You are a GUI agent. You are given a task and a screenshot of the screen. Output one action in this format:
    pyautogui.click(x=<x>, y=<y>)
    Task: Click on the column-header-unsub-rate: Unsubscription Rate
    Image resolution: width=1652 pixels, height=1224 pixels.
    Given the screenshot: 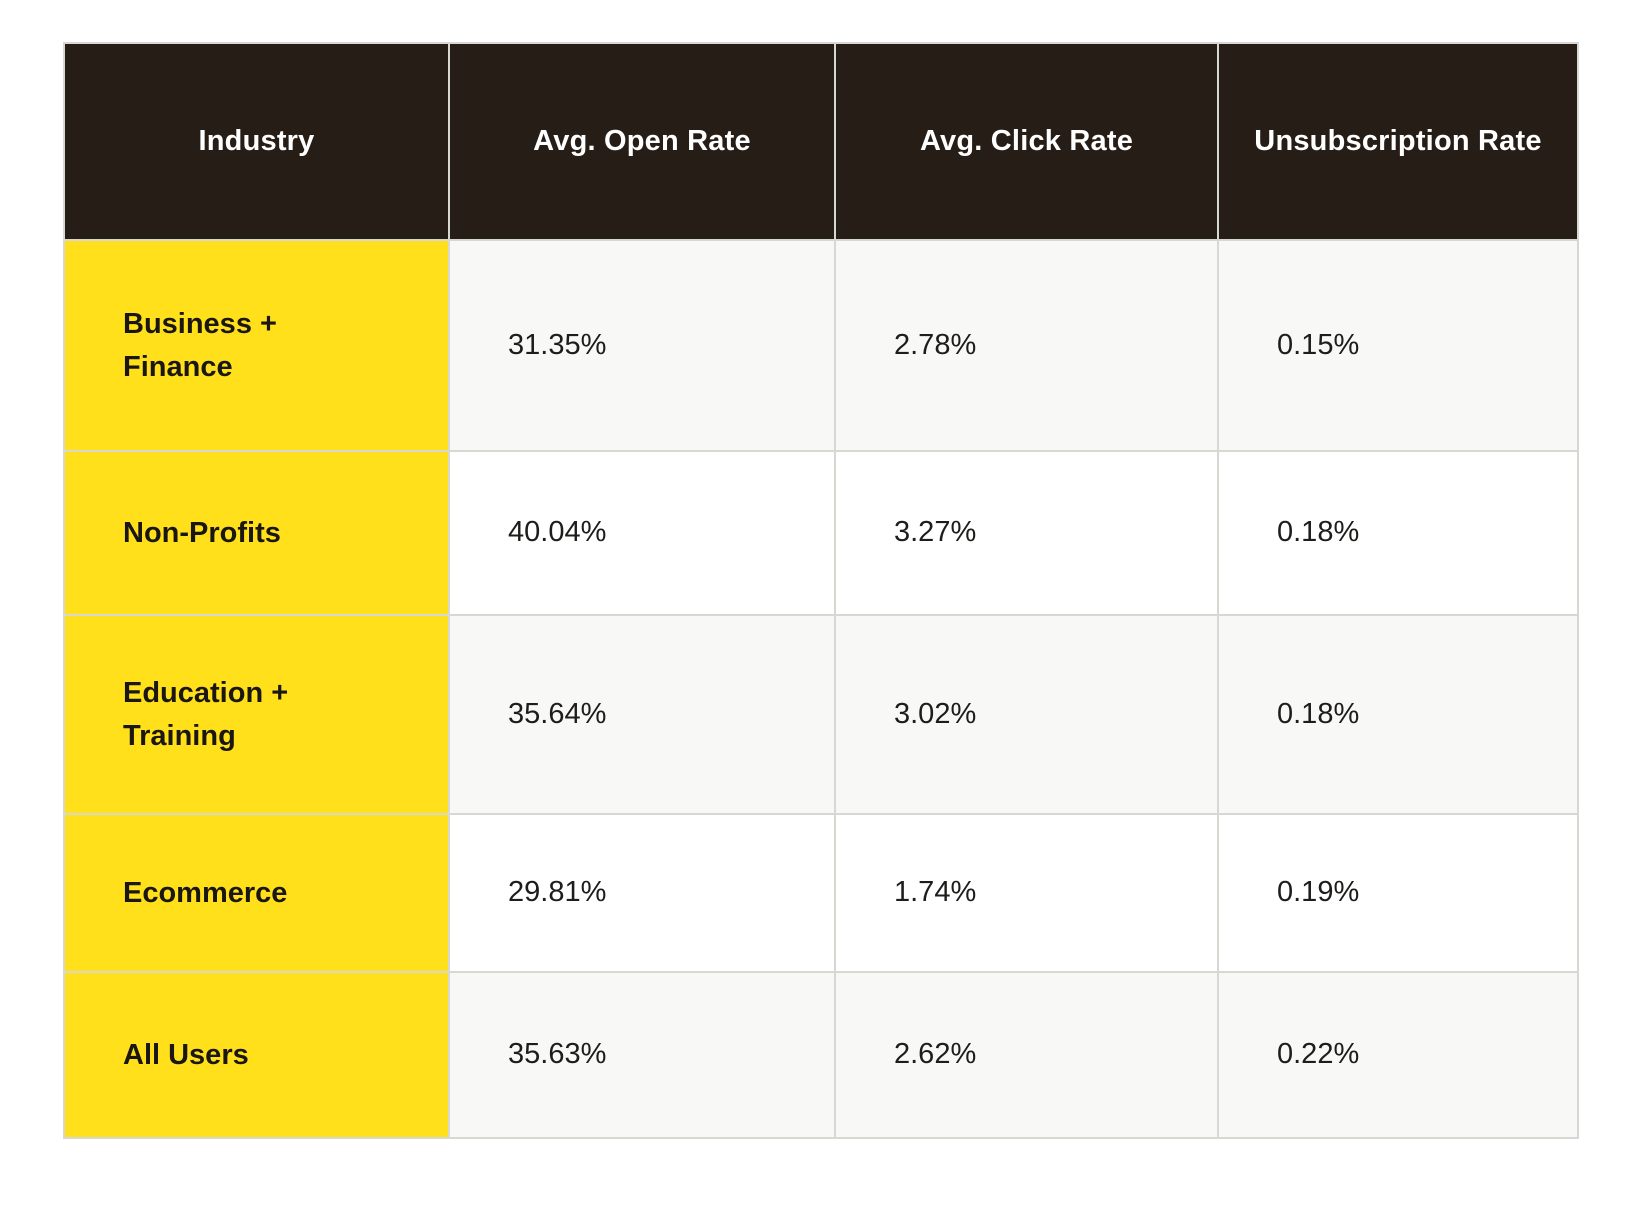 What is the action you would take?
    pyautogui.click(x=1398, y=141)
    